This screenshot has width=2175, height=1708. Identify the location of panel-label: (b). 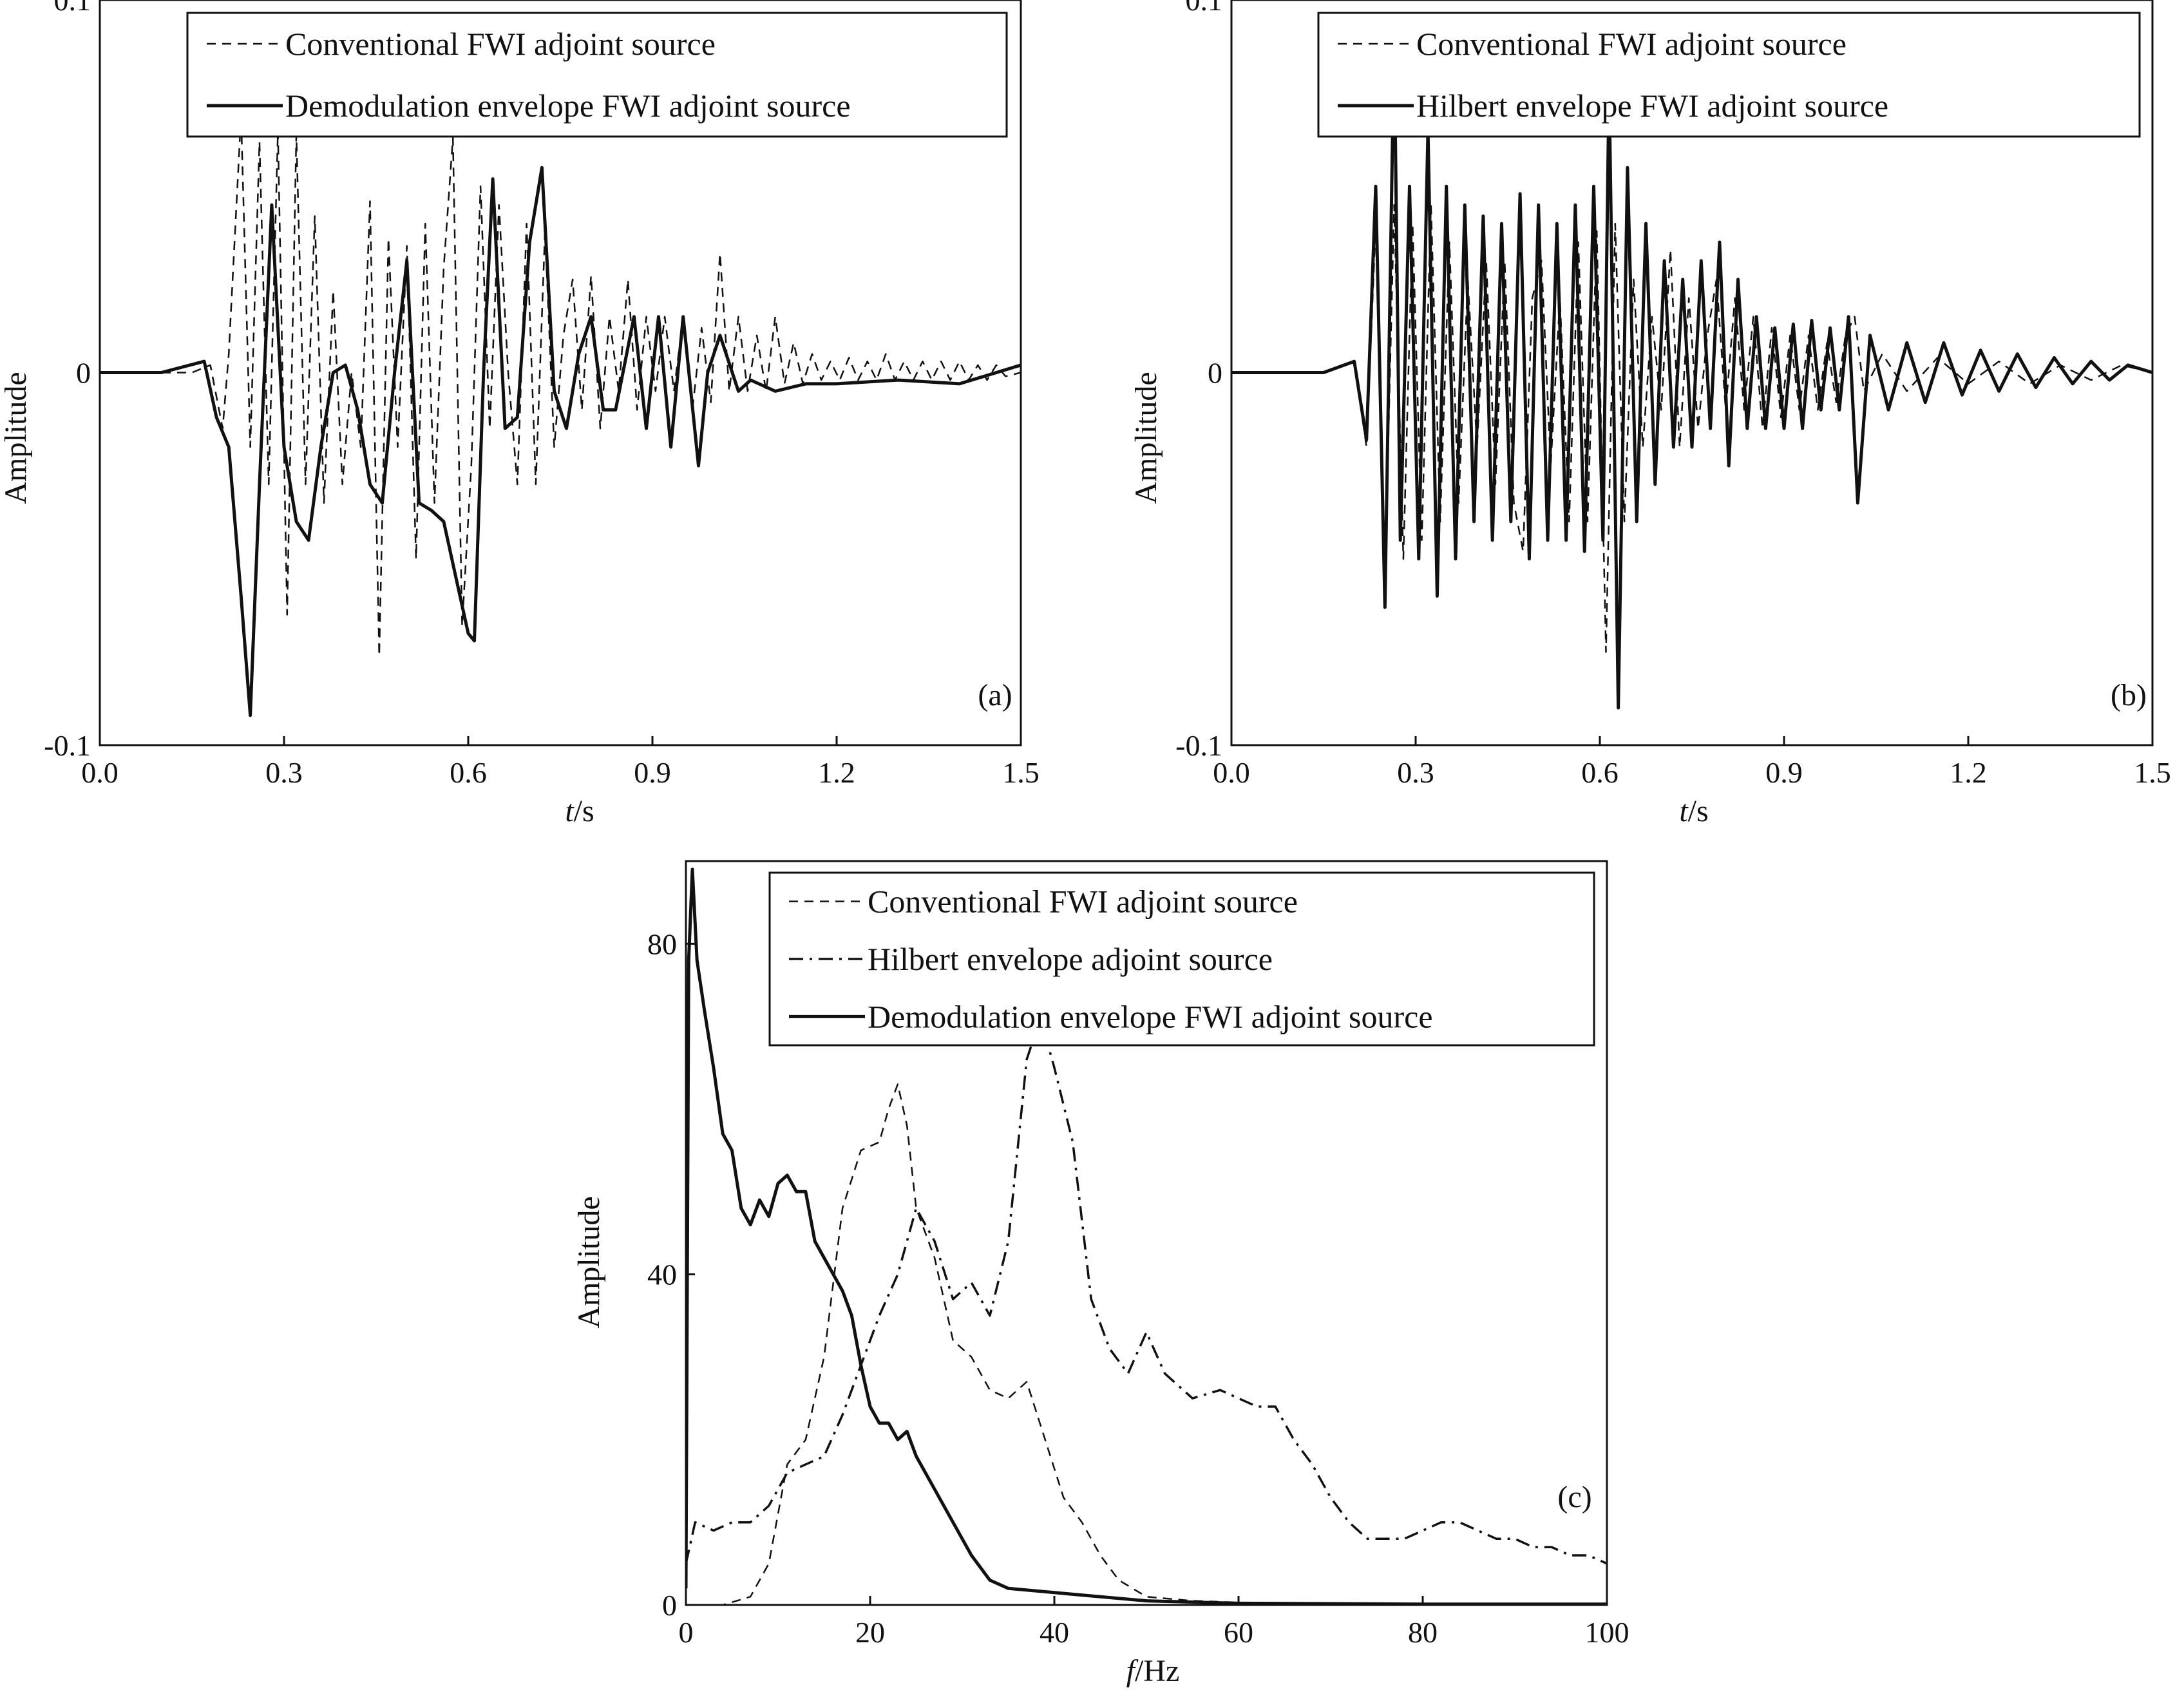
(2129, 695).